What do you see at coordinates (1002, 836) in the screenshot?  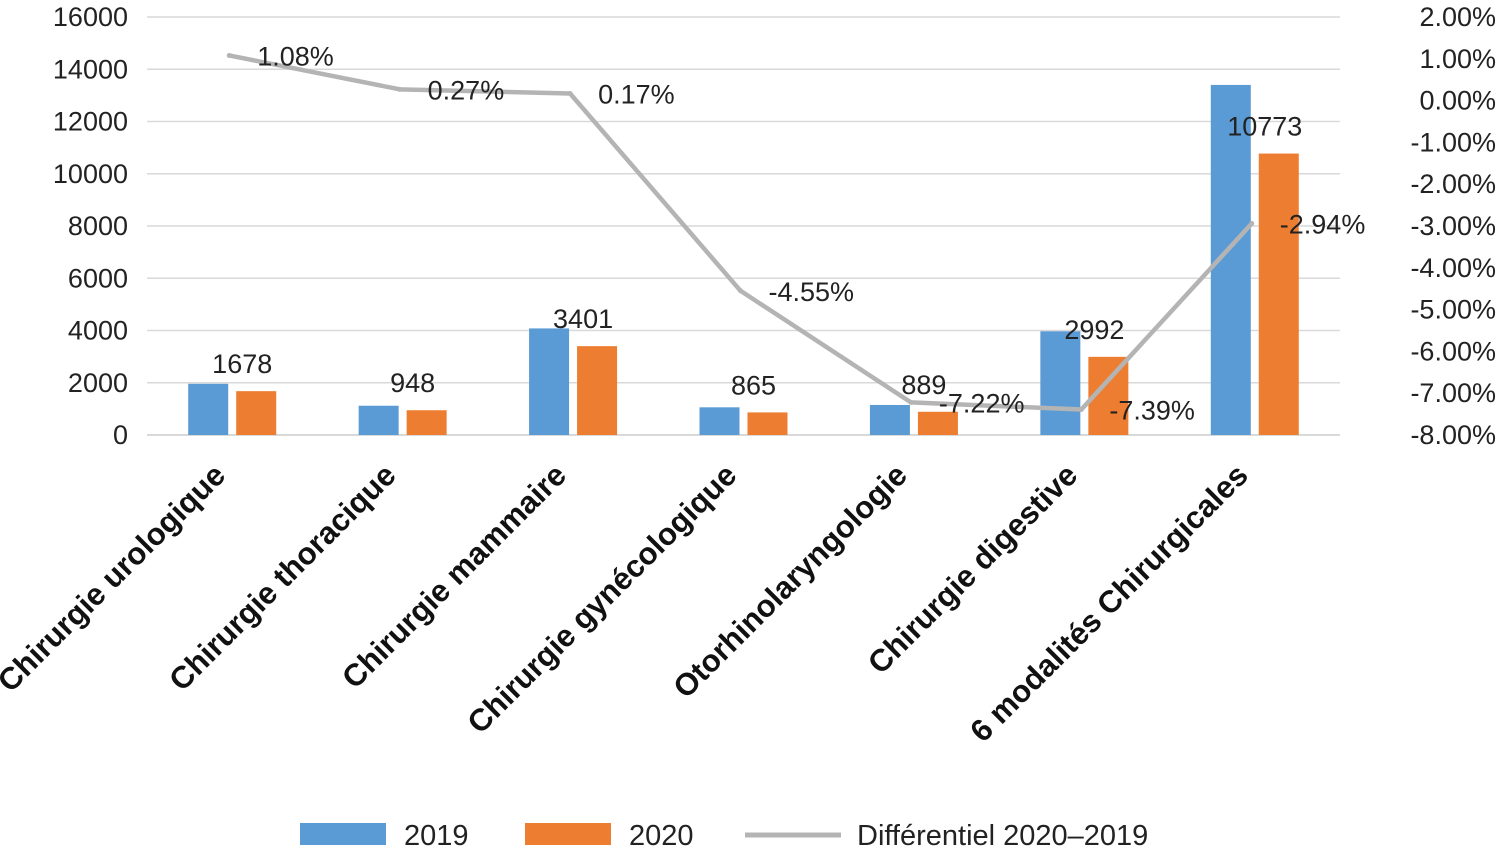 I see `legend-label: Différentiel 2020–2019` at bounding box center [1002, 836].